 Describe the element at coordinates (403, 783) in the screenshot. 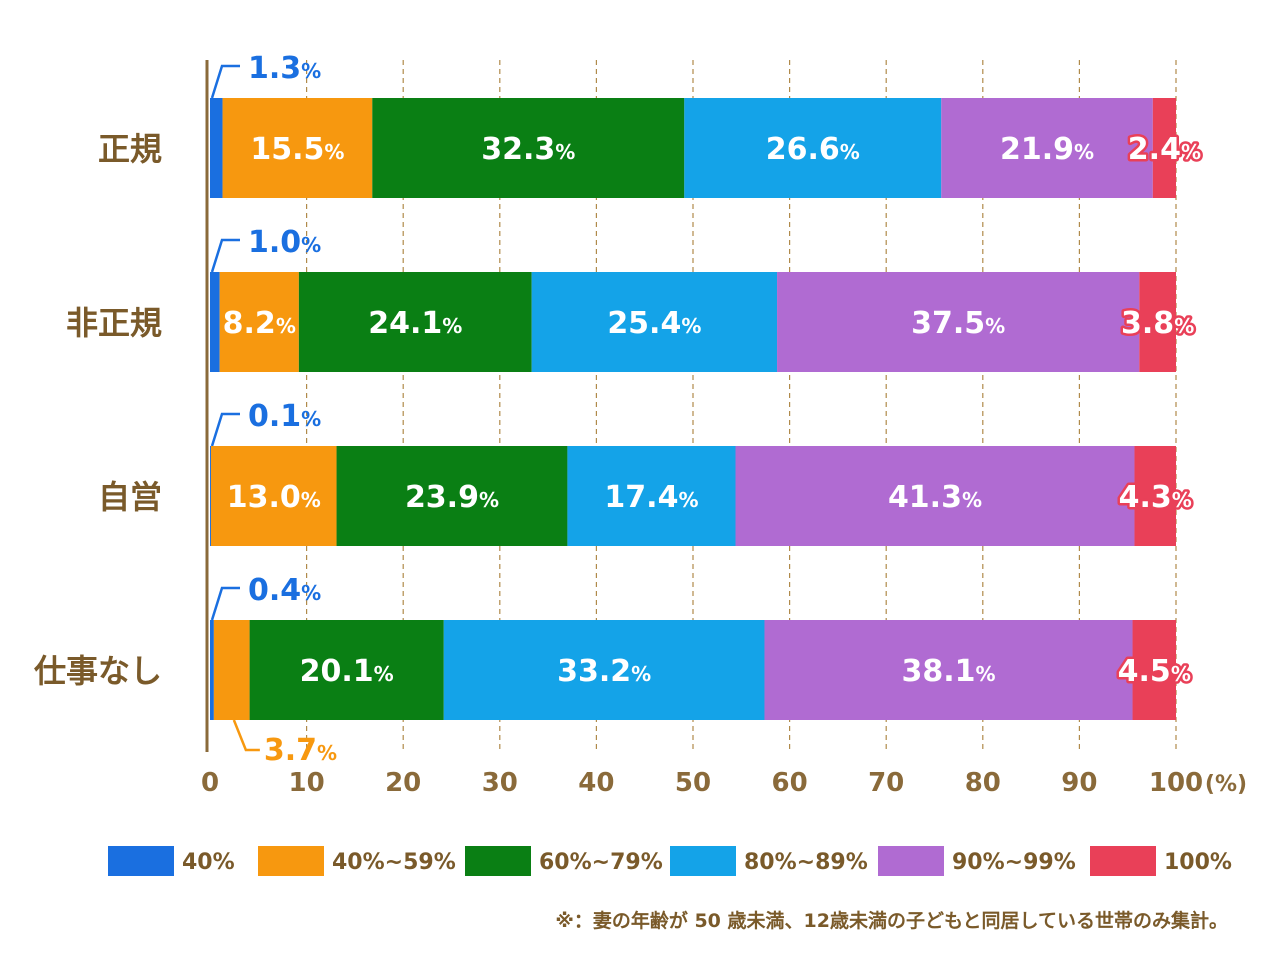

I see `x-tick-label: 20` at that location.